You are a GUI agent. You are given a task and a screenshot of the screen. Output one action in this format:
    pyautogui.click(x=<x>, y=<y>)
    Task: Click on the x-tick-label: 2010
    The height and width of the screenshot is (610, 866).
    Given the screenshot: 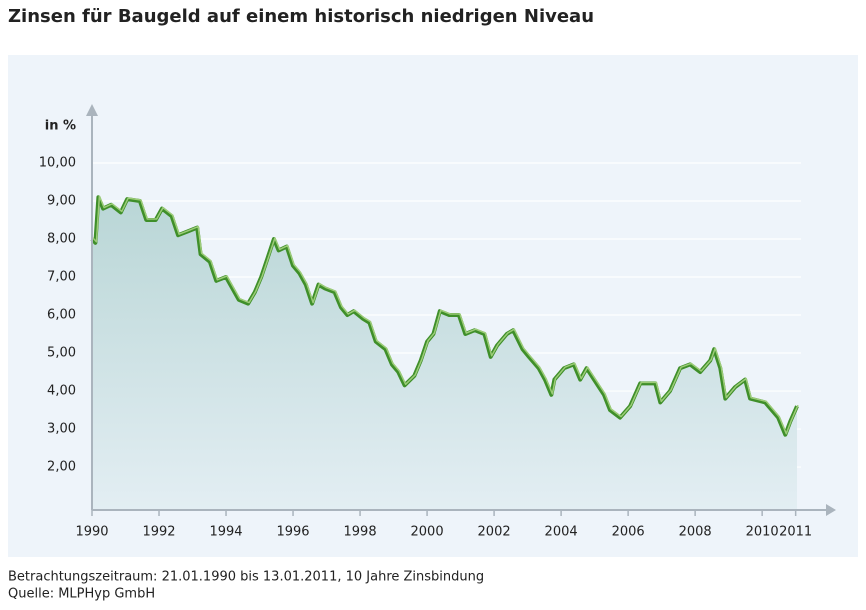 What is the action you would take?
    pyautogui.click(x=762, y=532)
    